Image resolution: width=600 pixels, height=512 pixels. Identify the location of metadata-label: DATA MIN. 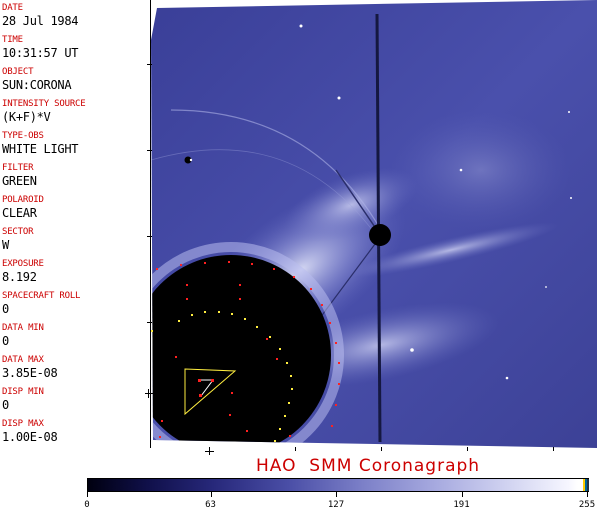
(23, 328).